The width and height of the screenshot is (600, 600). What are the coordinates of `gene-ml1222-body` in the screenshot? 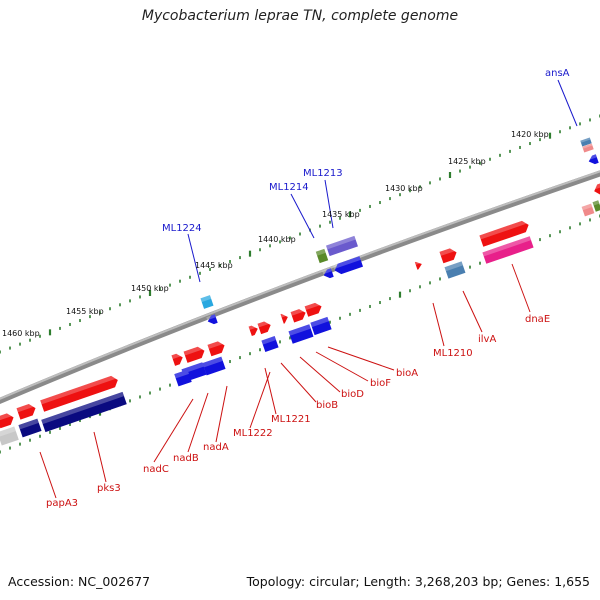 It's located at (253, 331).